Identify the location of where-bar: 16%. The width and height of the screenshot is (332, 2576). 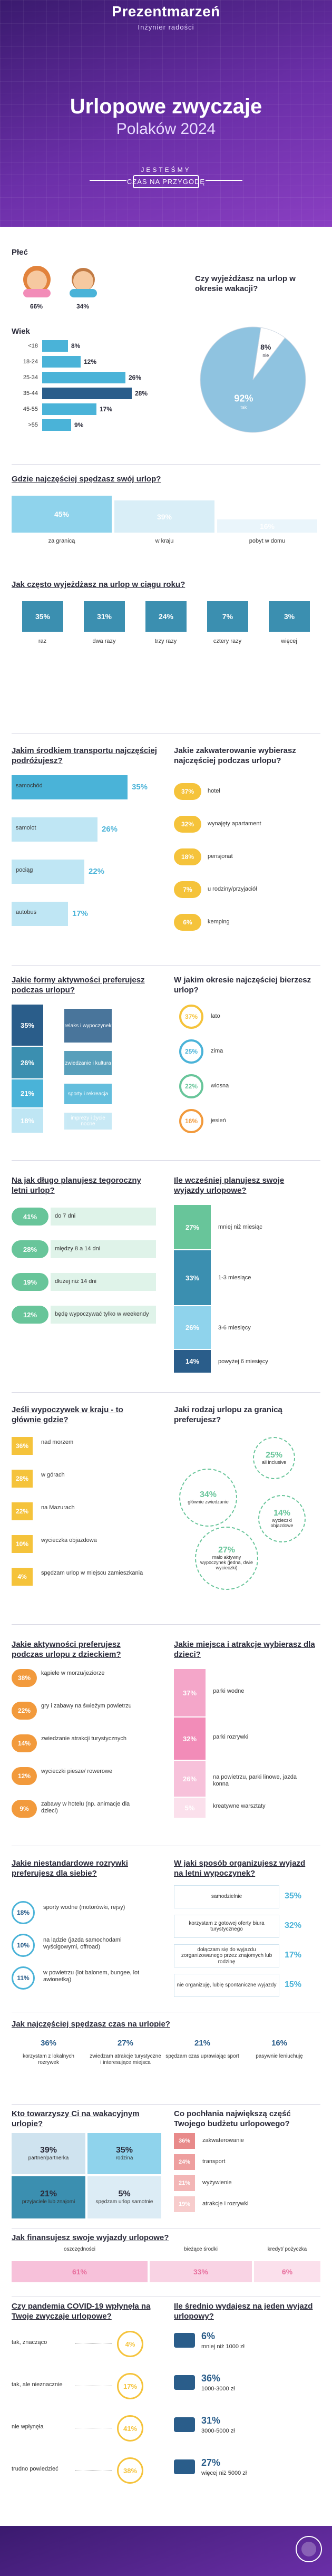
(267, 526).